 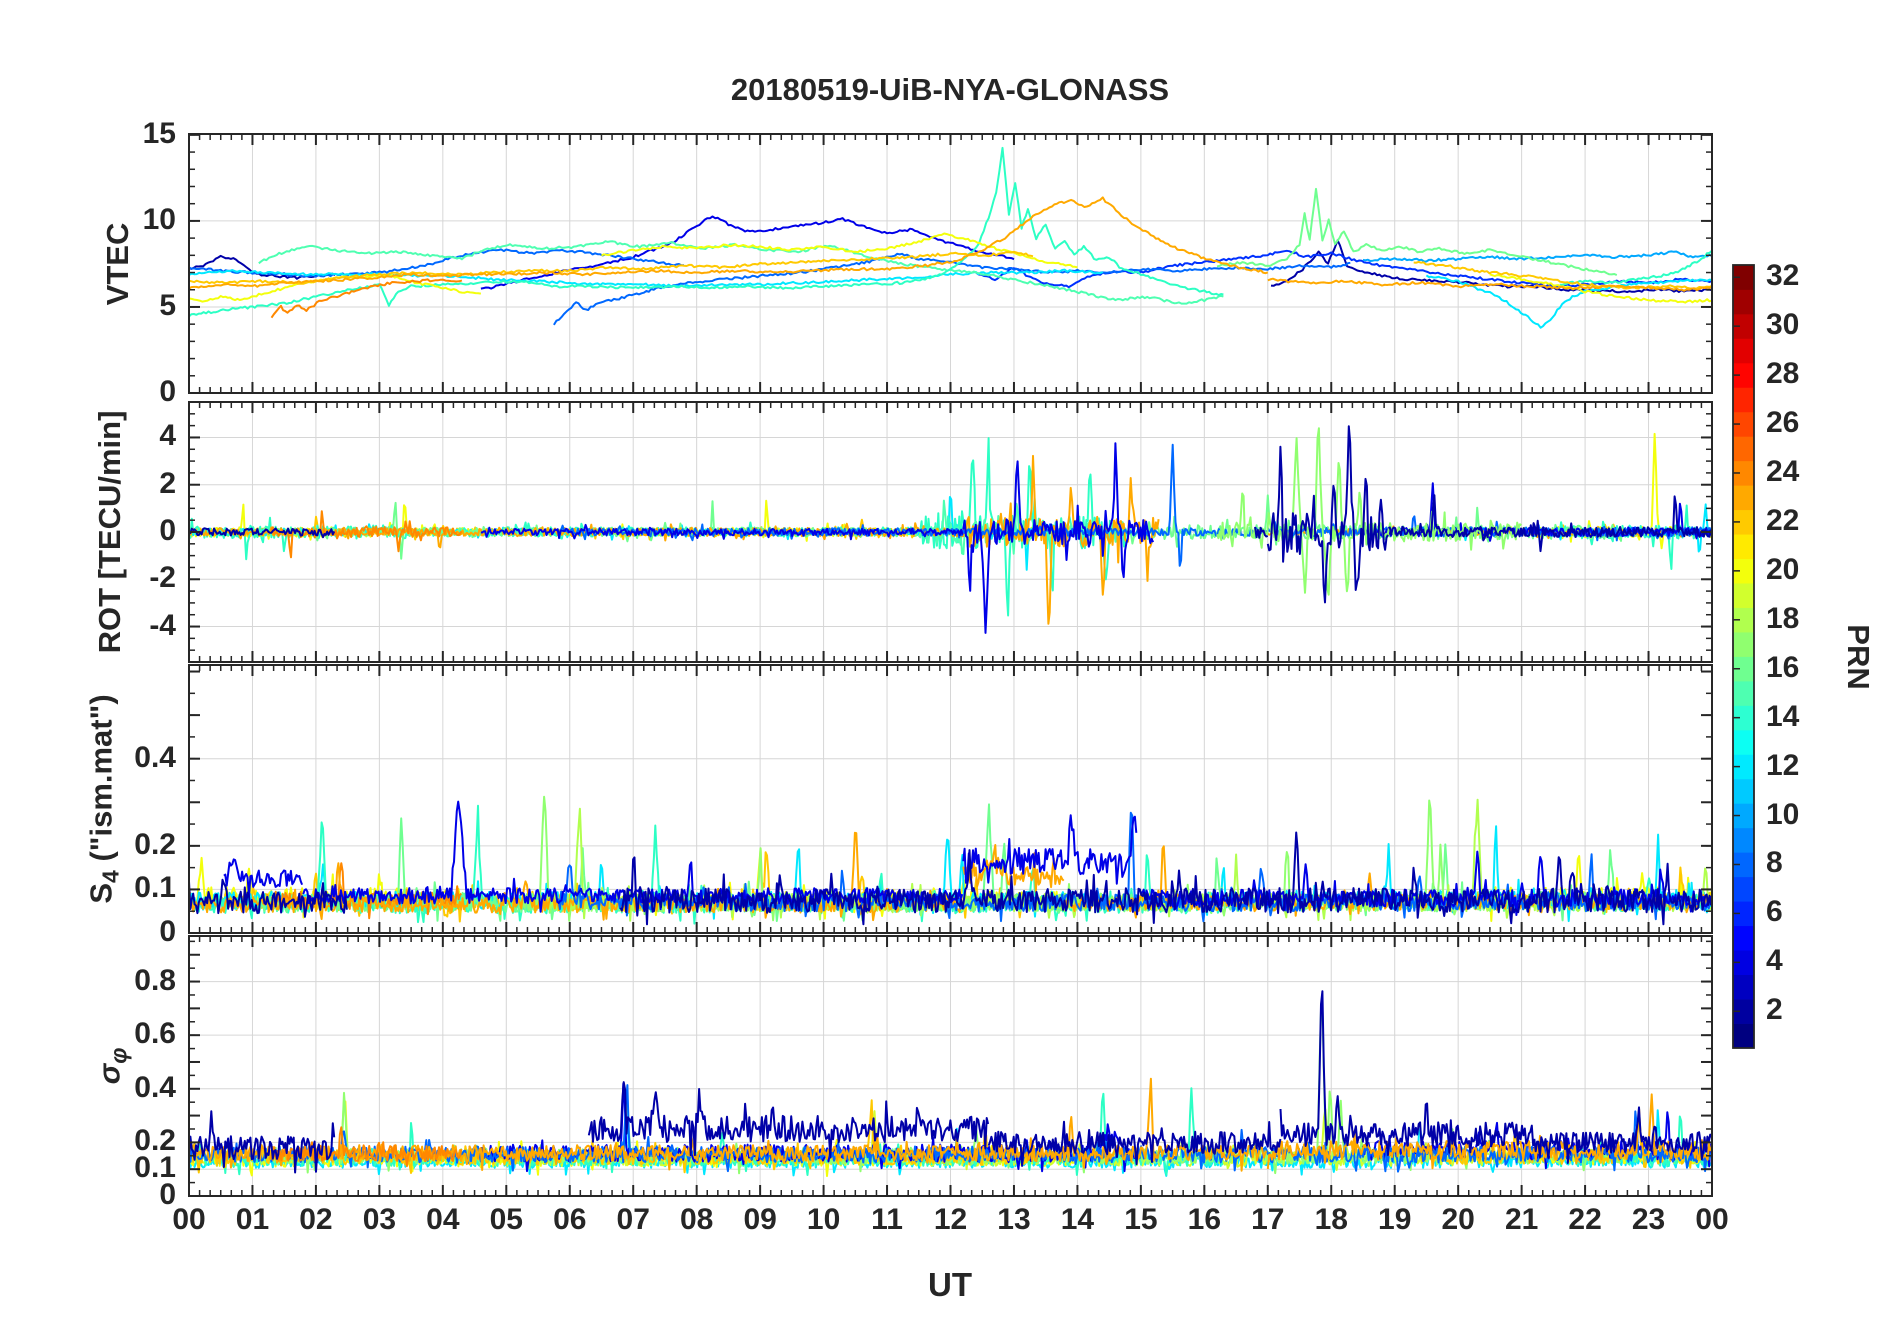 What do you see at coordinates (570, 1219) in the screenshot?
I see `x-tick-label: 06` at bounding box center [570, 1219].